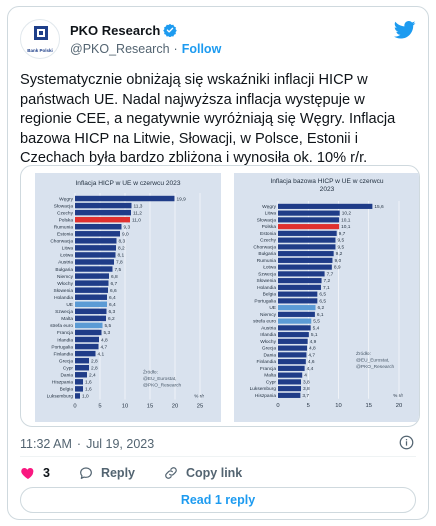 Image resolution: width=436 pixels, height=526 pixels. What do you see at coordinates (35, 473) in the screenshot?
I see `like-button: 3` at bounding box center [35, 473].